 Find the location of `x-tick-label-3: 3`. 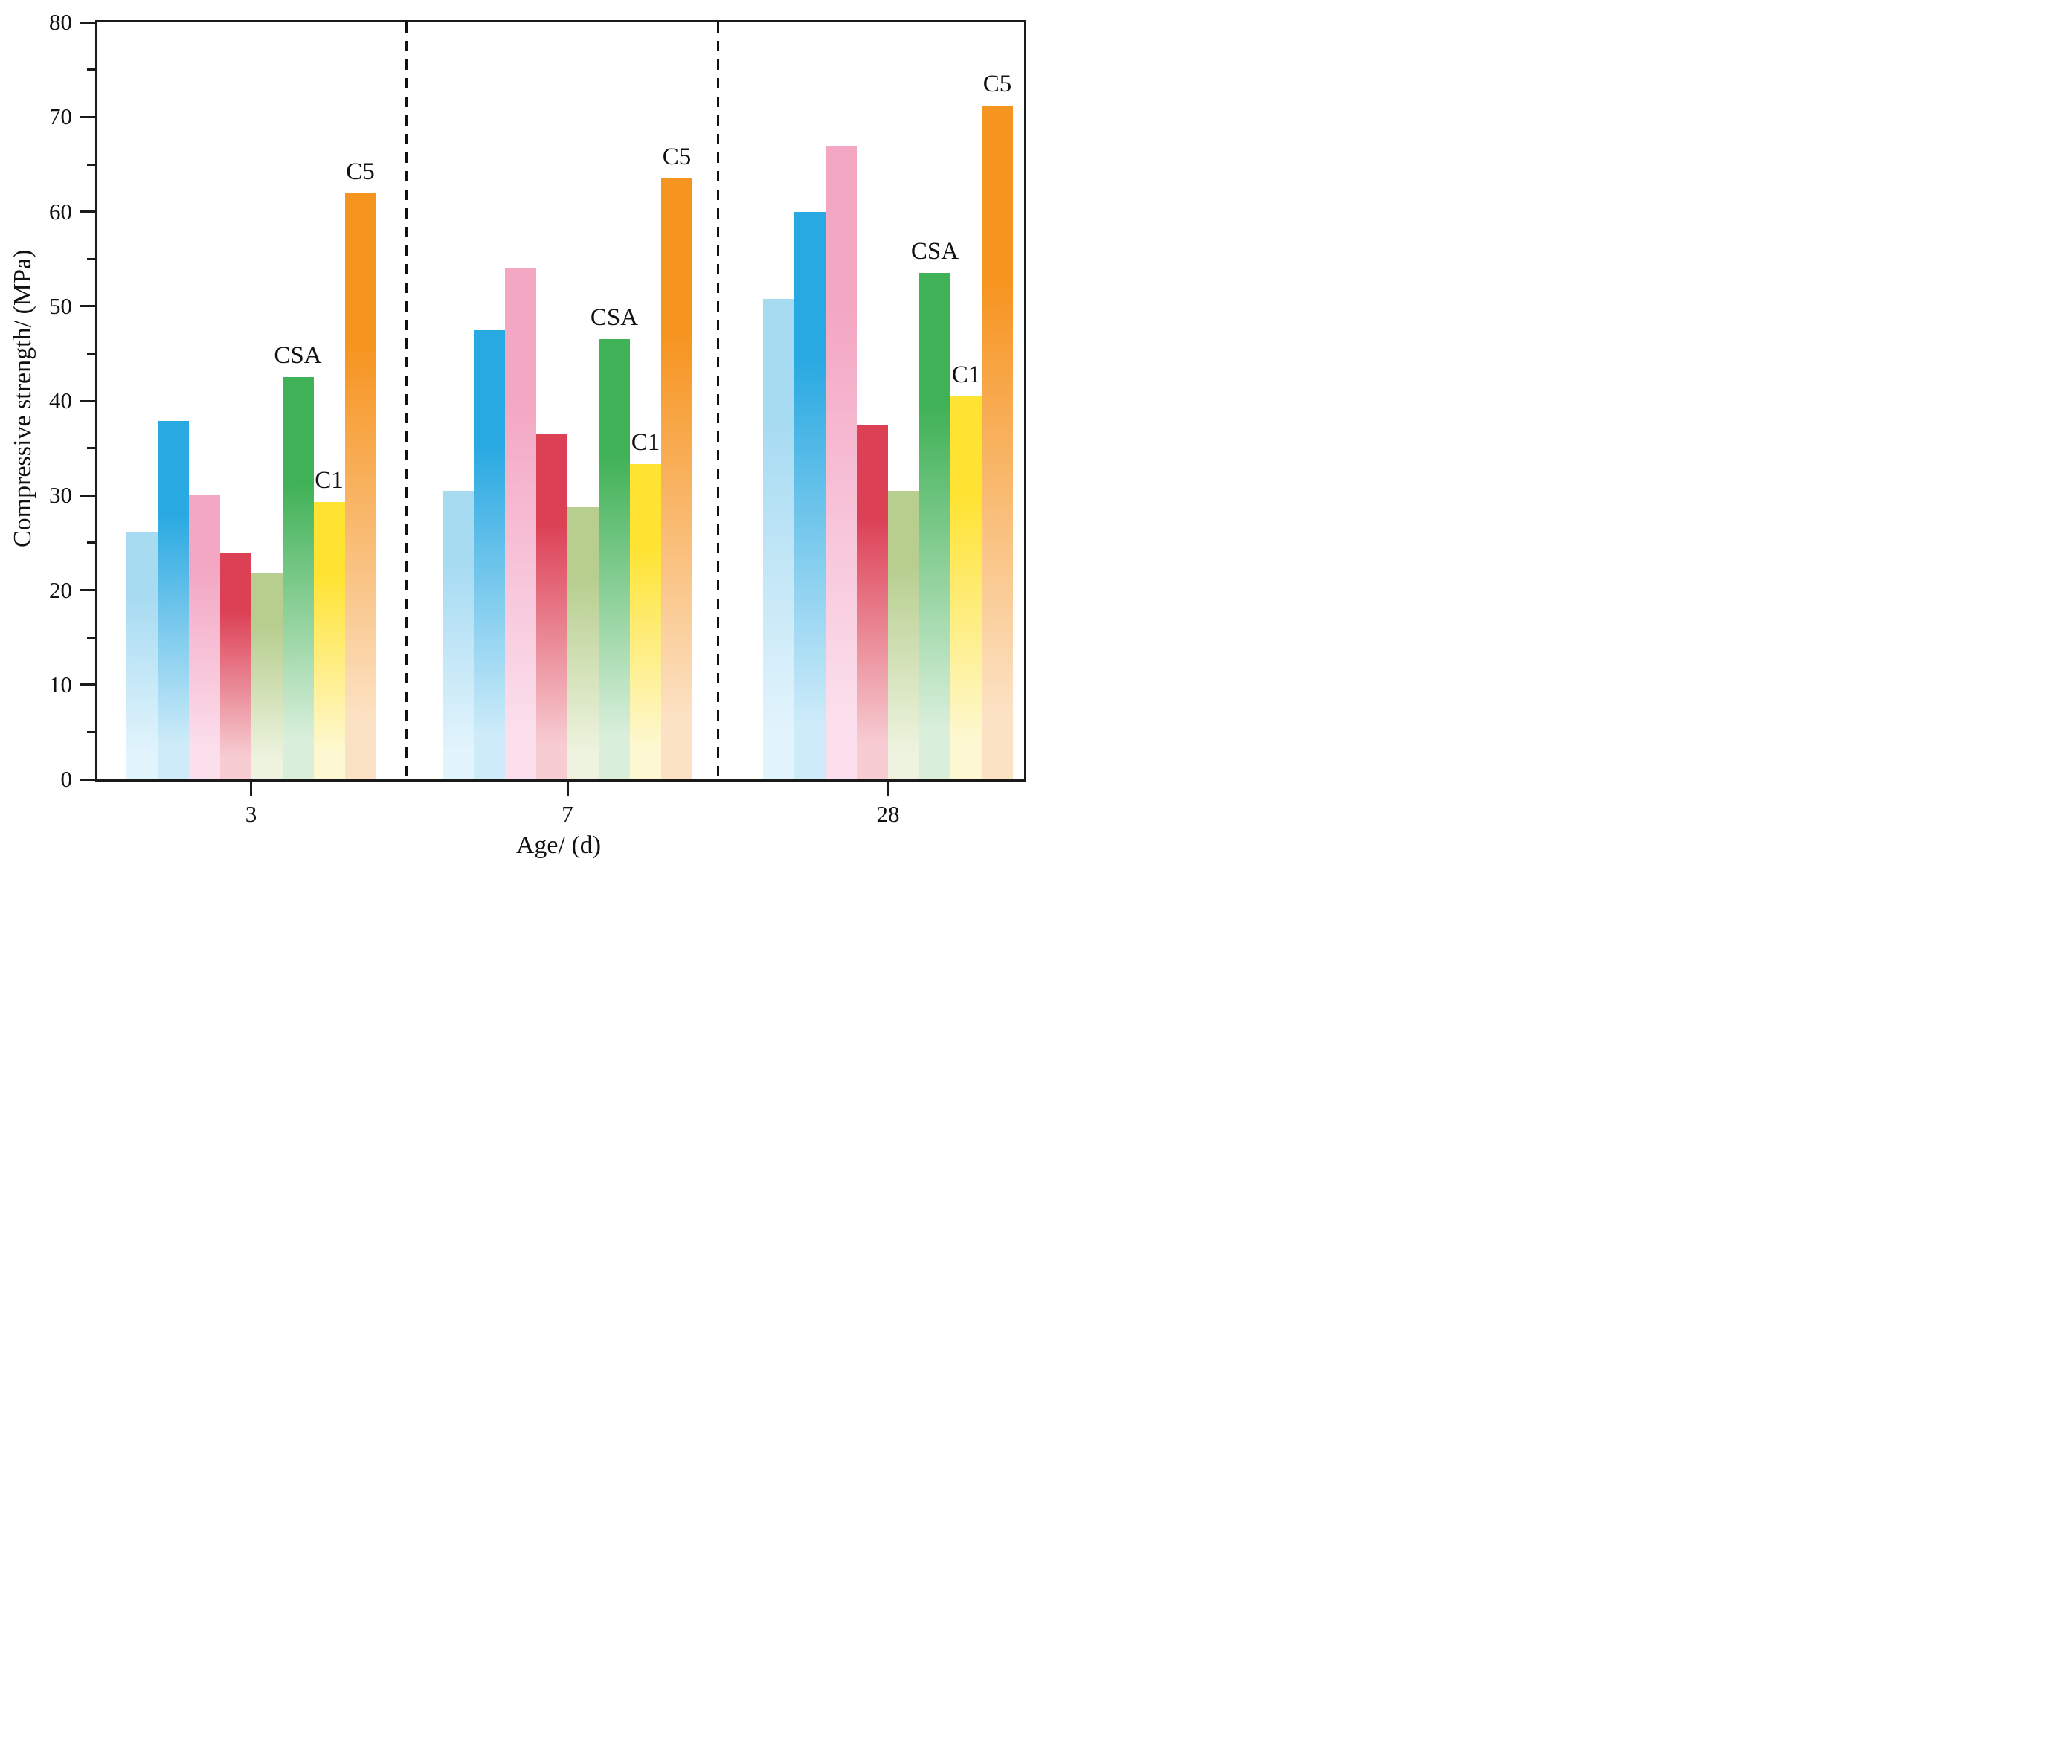

x-tick-label-3: 3 is located at coordinates (251, 814).